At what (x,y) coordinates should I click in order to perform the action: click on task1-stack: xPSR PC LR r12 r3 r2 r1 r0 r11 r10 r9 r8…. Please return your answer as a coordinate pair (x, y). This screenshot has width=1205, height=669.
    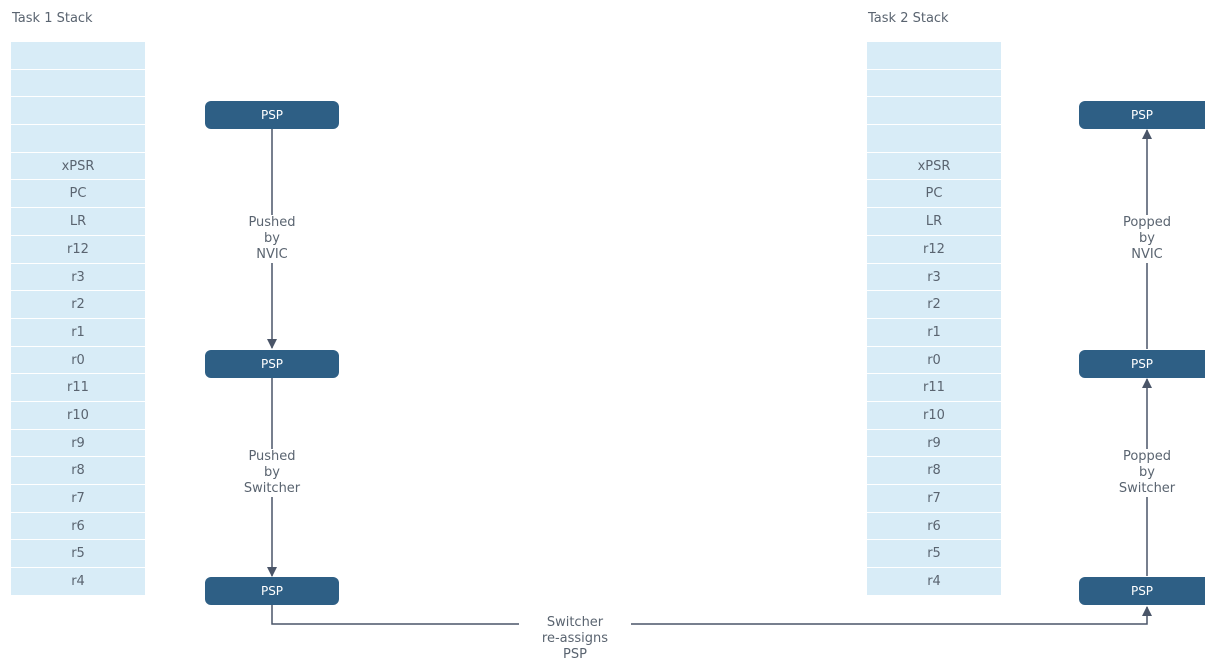
    Looking at the image, I should click on (78, 319).